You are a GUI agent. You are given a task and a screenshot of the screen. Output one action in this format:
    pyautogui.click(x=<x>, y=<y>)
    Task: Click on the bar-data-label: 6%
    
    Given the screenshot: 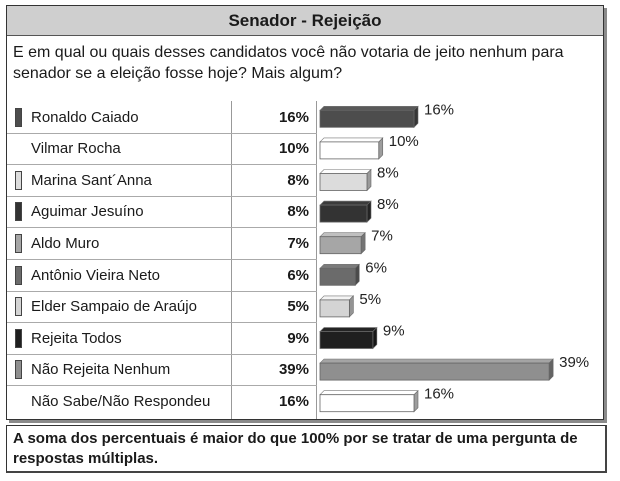 What is the action you would take?
    pyautogui.click(x=376, y=267)
    